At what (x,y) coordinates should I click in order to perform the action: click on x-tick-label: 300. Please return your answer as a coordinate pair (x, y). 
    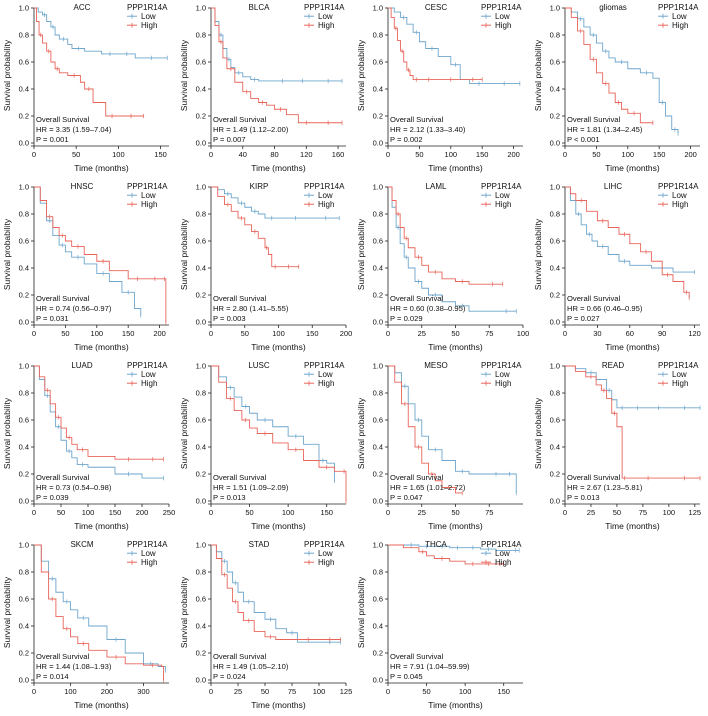
    Looking at the image, I should click on (143, 691).